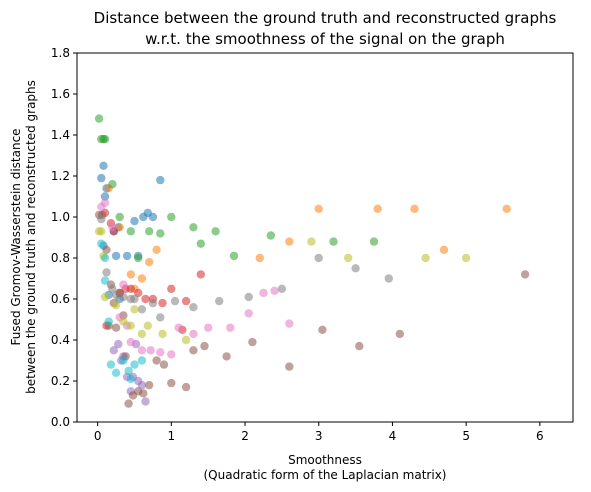  Describe the element at coordinates (98, 436) in the screenshot. I see `x-tick-label-0: 0` at that location.